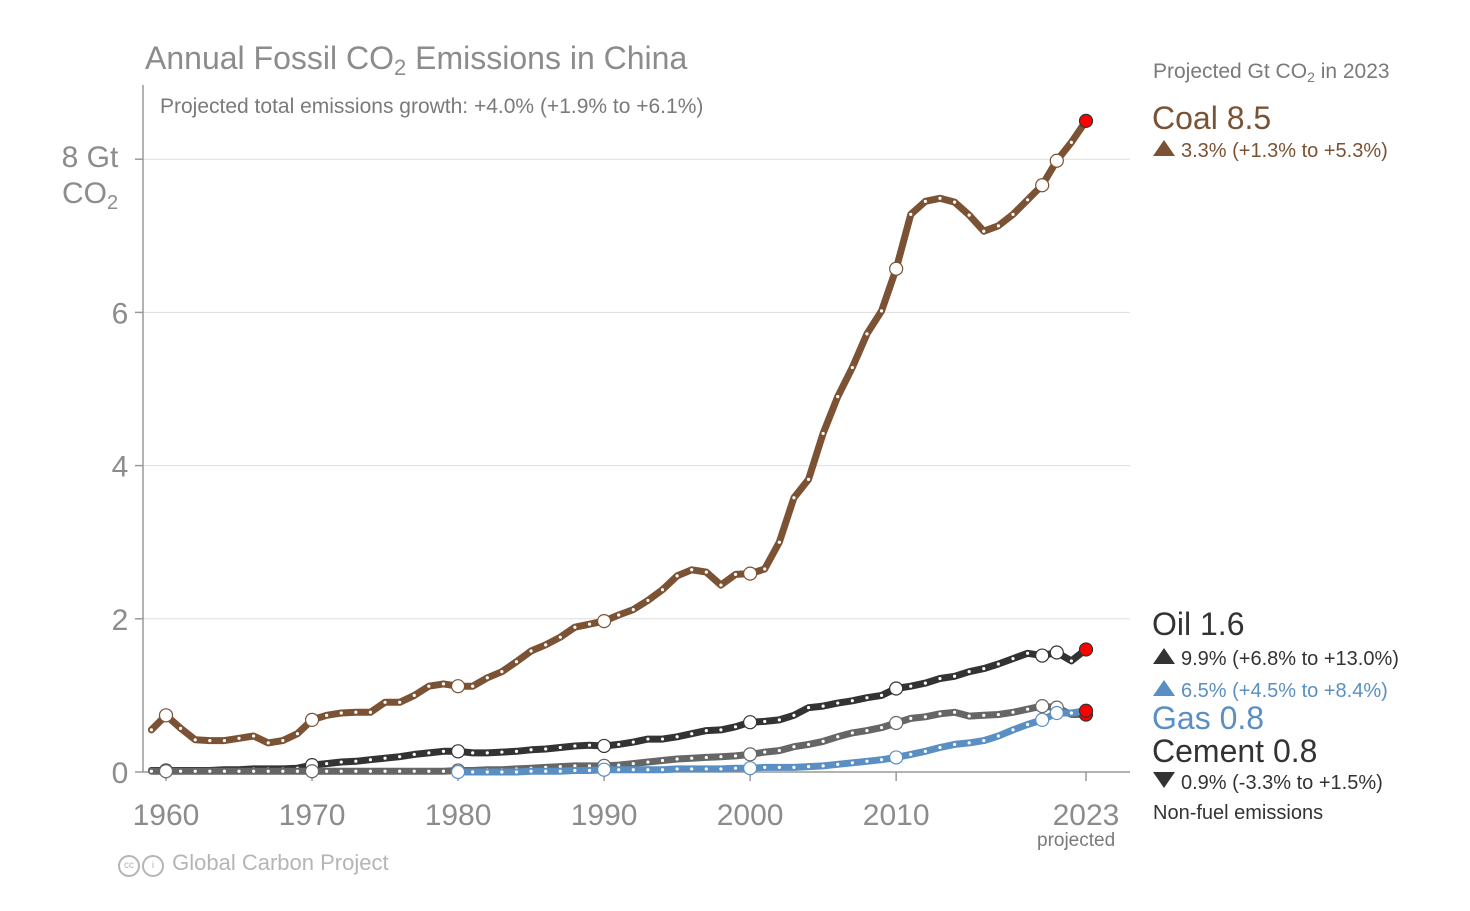 This screenshot has height=911, width=1470. Describe the element at coordinates (312, 815) in the screenshot. I see `x-tick-label: 1970` at that location.